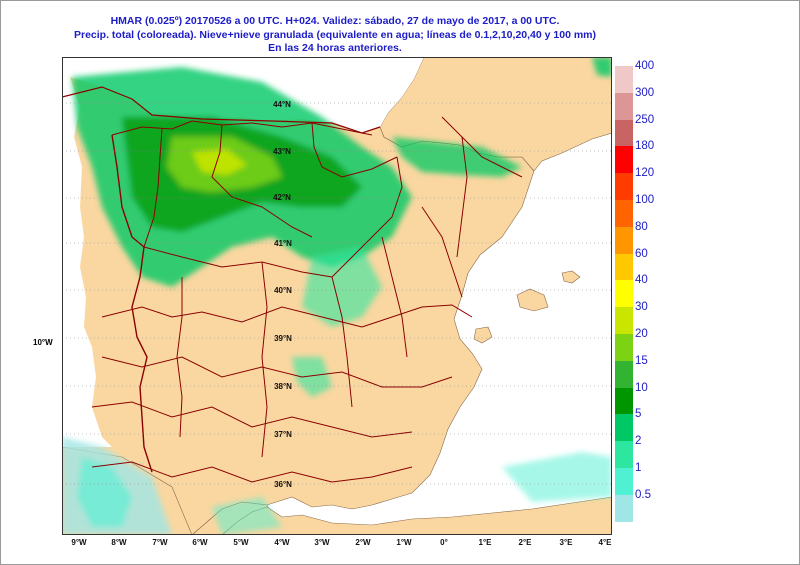  Describe the element at coordinates (363, 542) in the screenshot. I see `lon-label-2w: 2°W` at that location.